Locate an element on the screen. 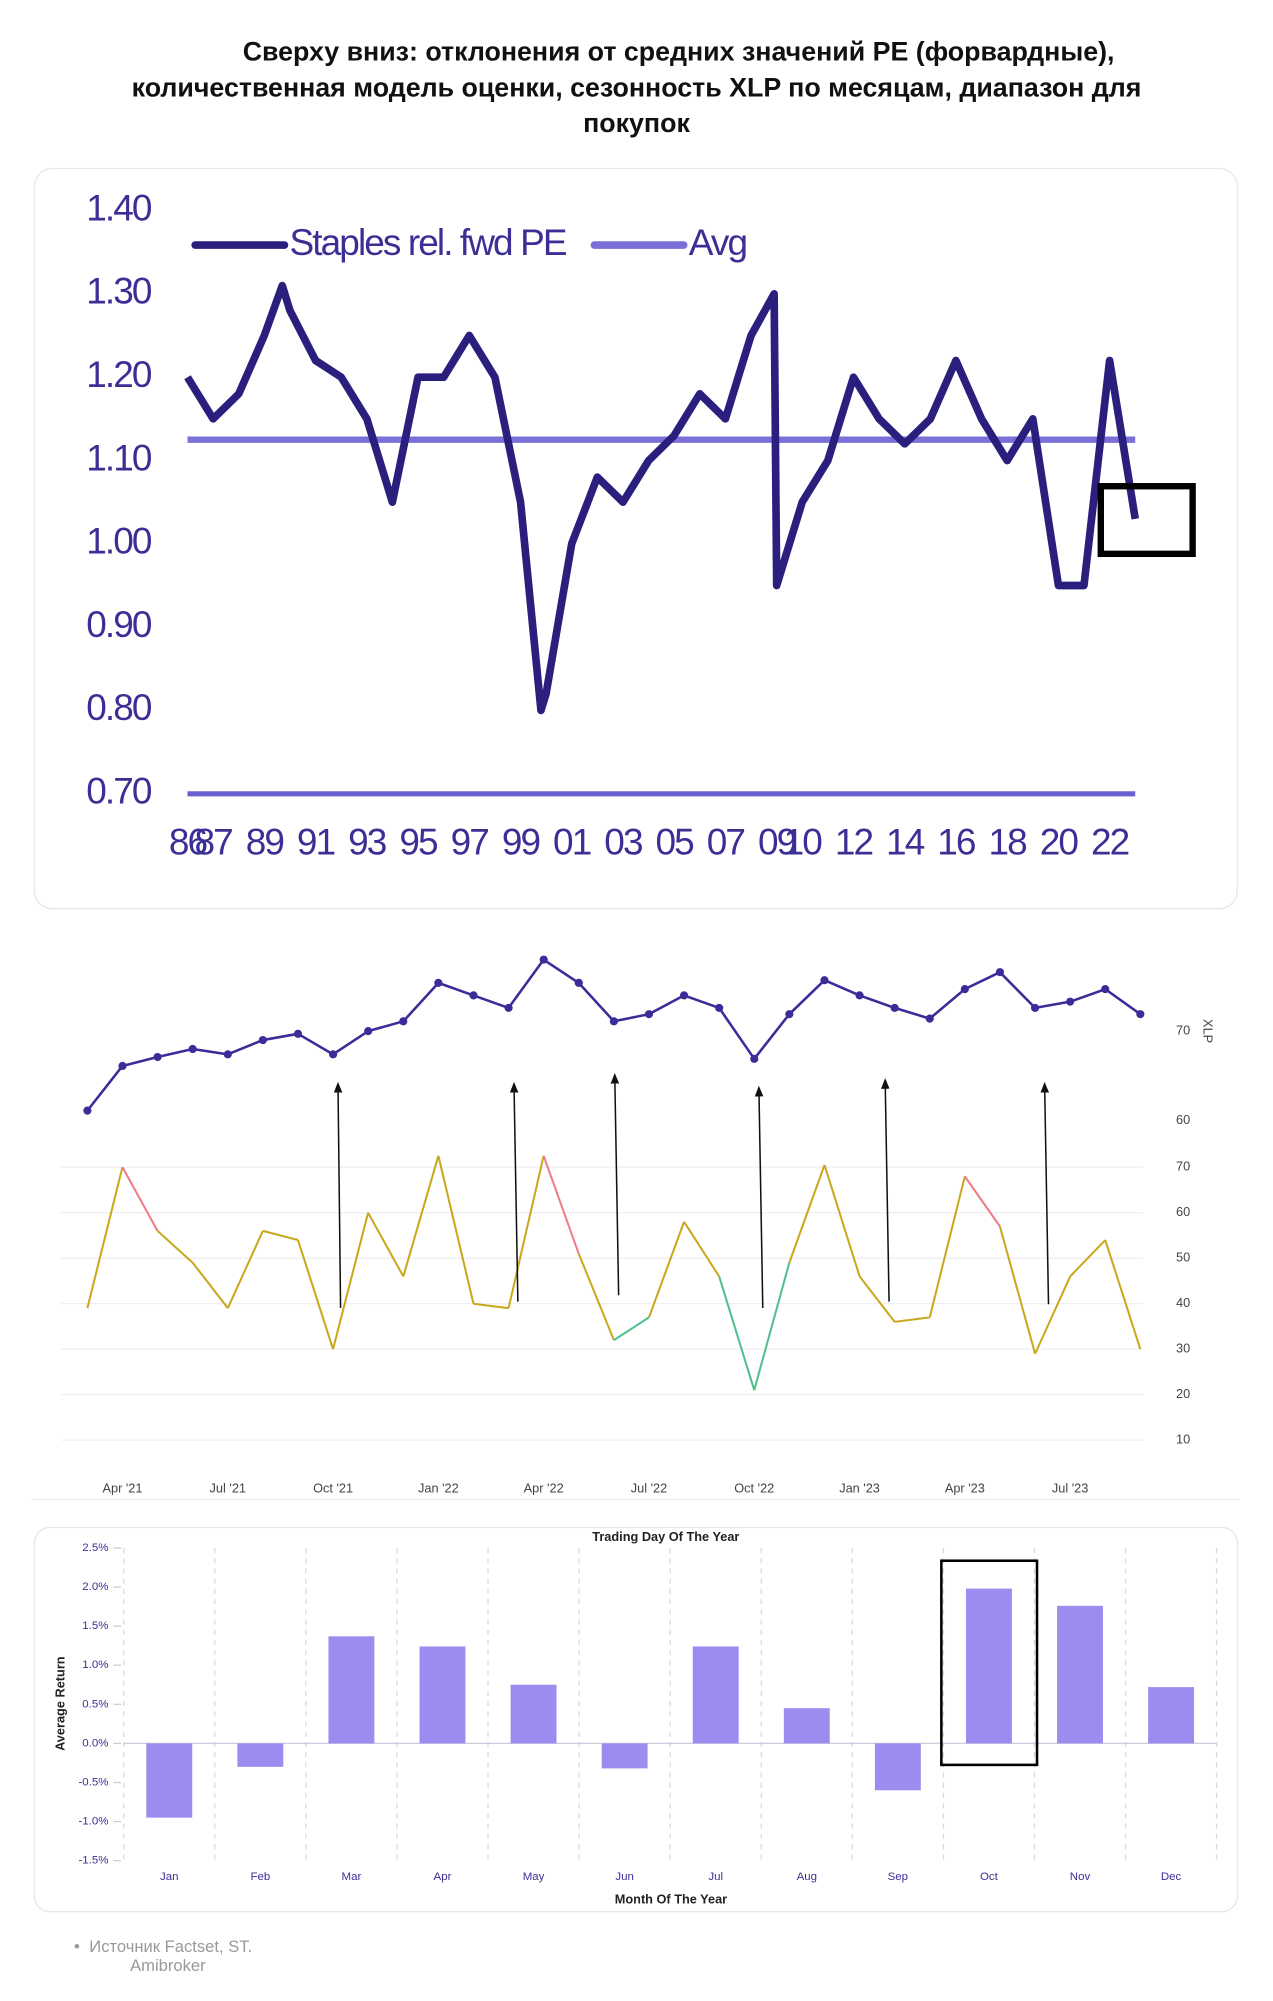 This screenshot has height=2001, width=1273. x-tick-label: Jul is located at coordinates (715, 1877).